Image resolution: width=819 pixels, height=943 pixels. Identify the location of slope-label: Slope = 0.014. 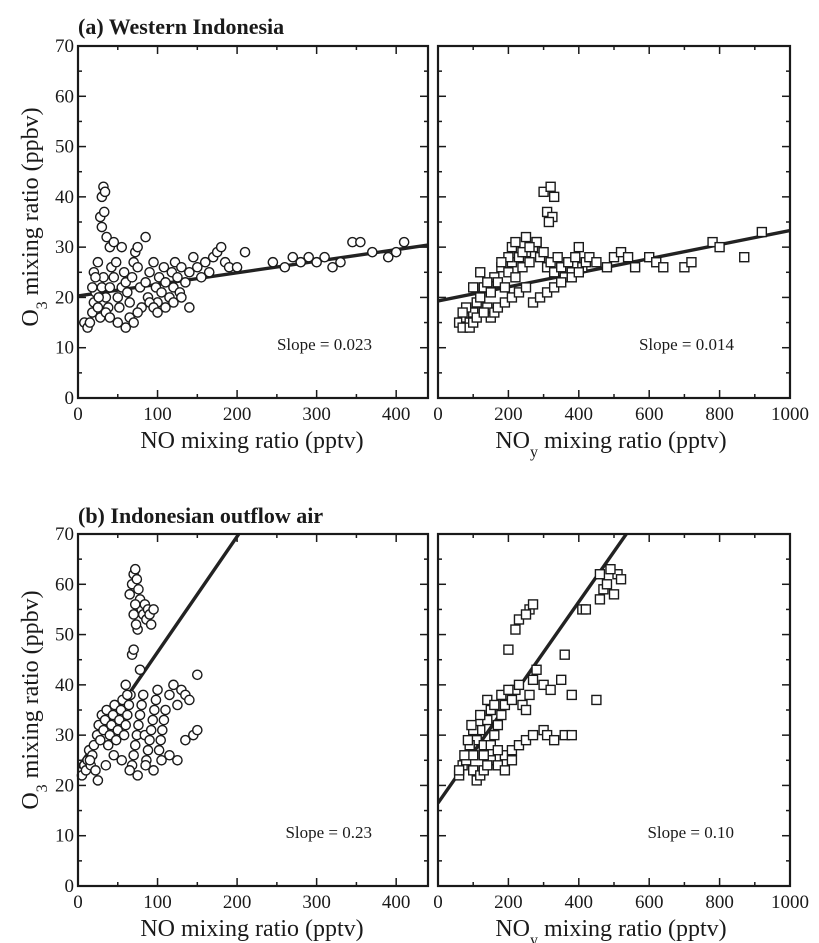
(687, 344).